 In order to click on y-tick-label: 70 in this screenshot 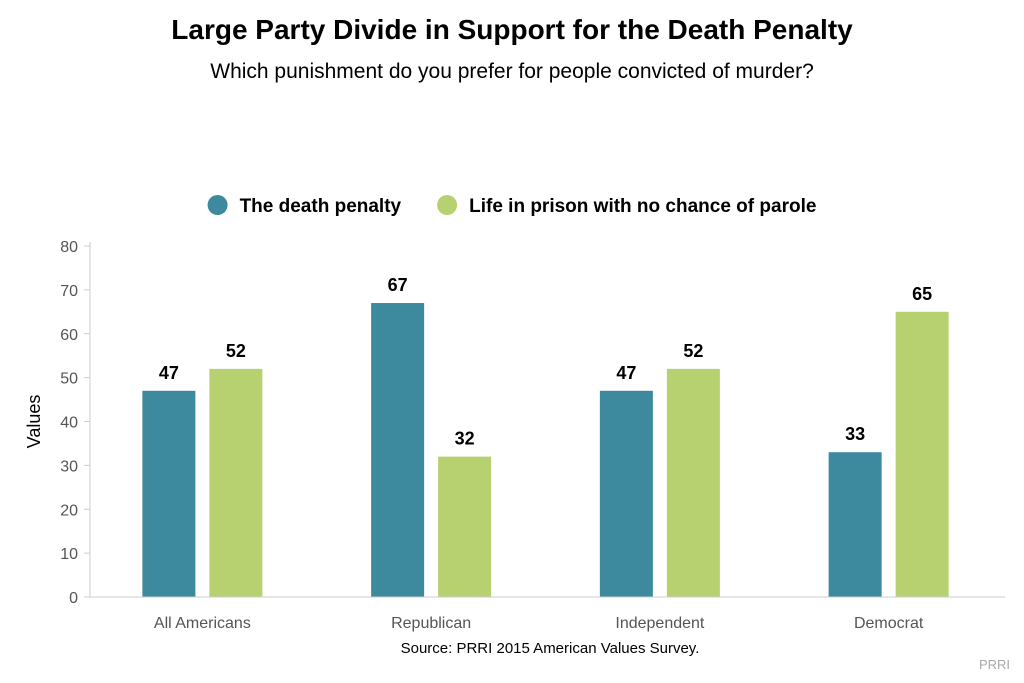, I will do `click(69, 291)`.